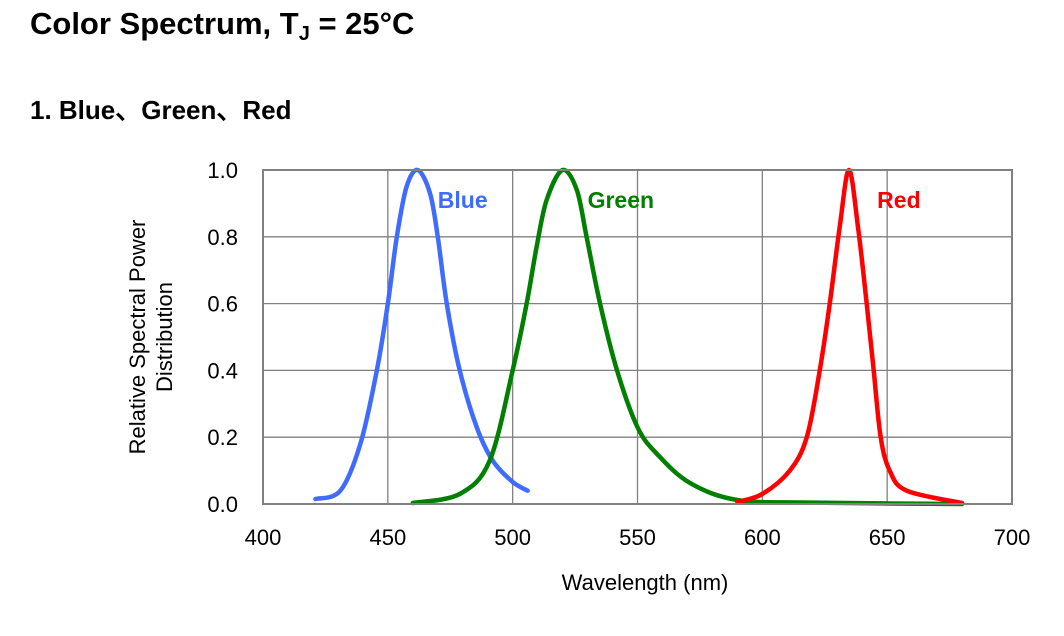  What do you see at coordinates (362, 23) in the screenshot?
I see `title-tail: = 25°C` at bounding box center [362, 23].